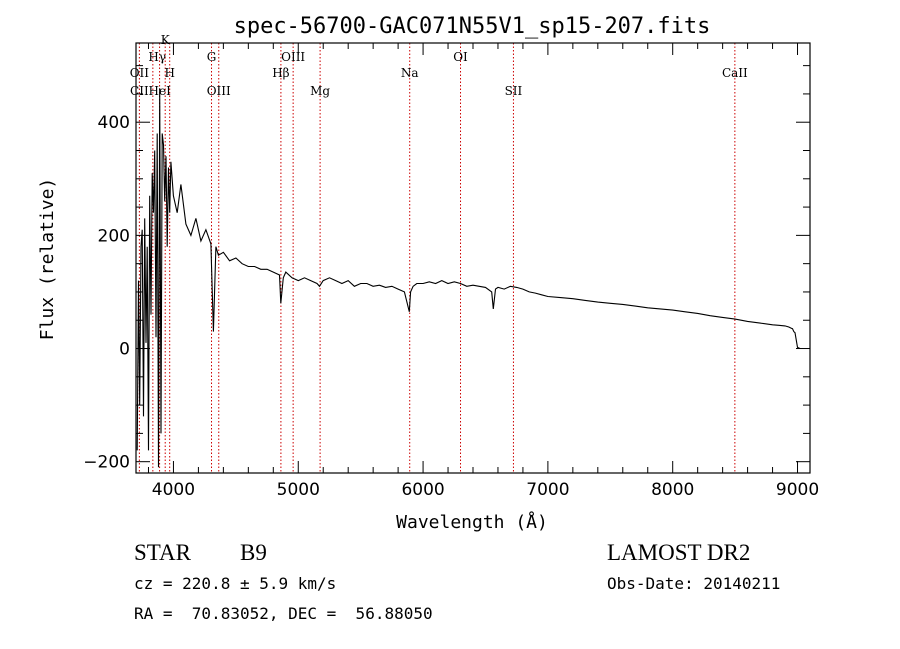 This screenshot has height=649, width=900. I want to click on redshift-value: cz = 220.8 ± 5.9 km/s, so click(235, 583).